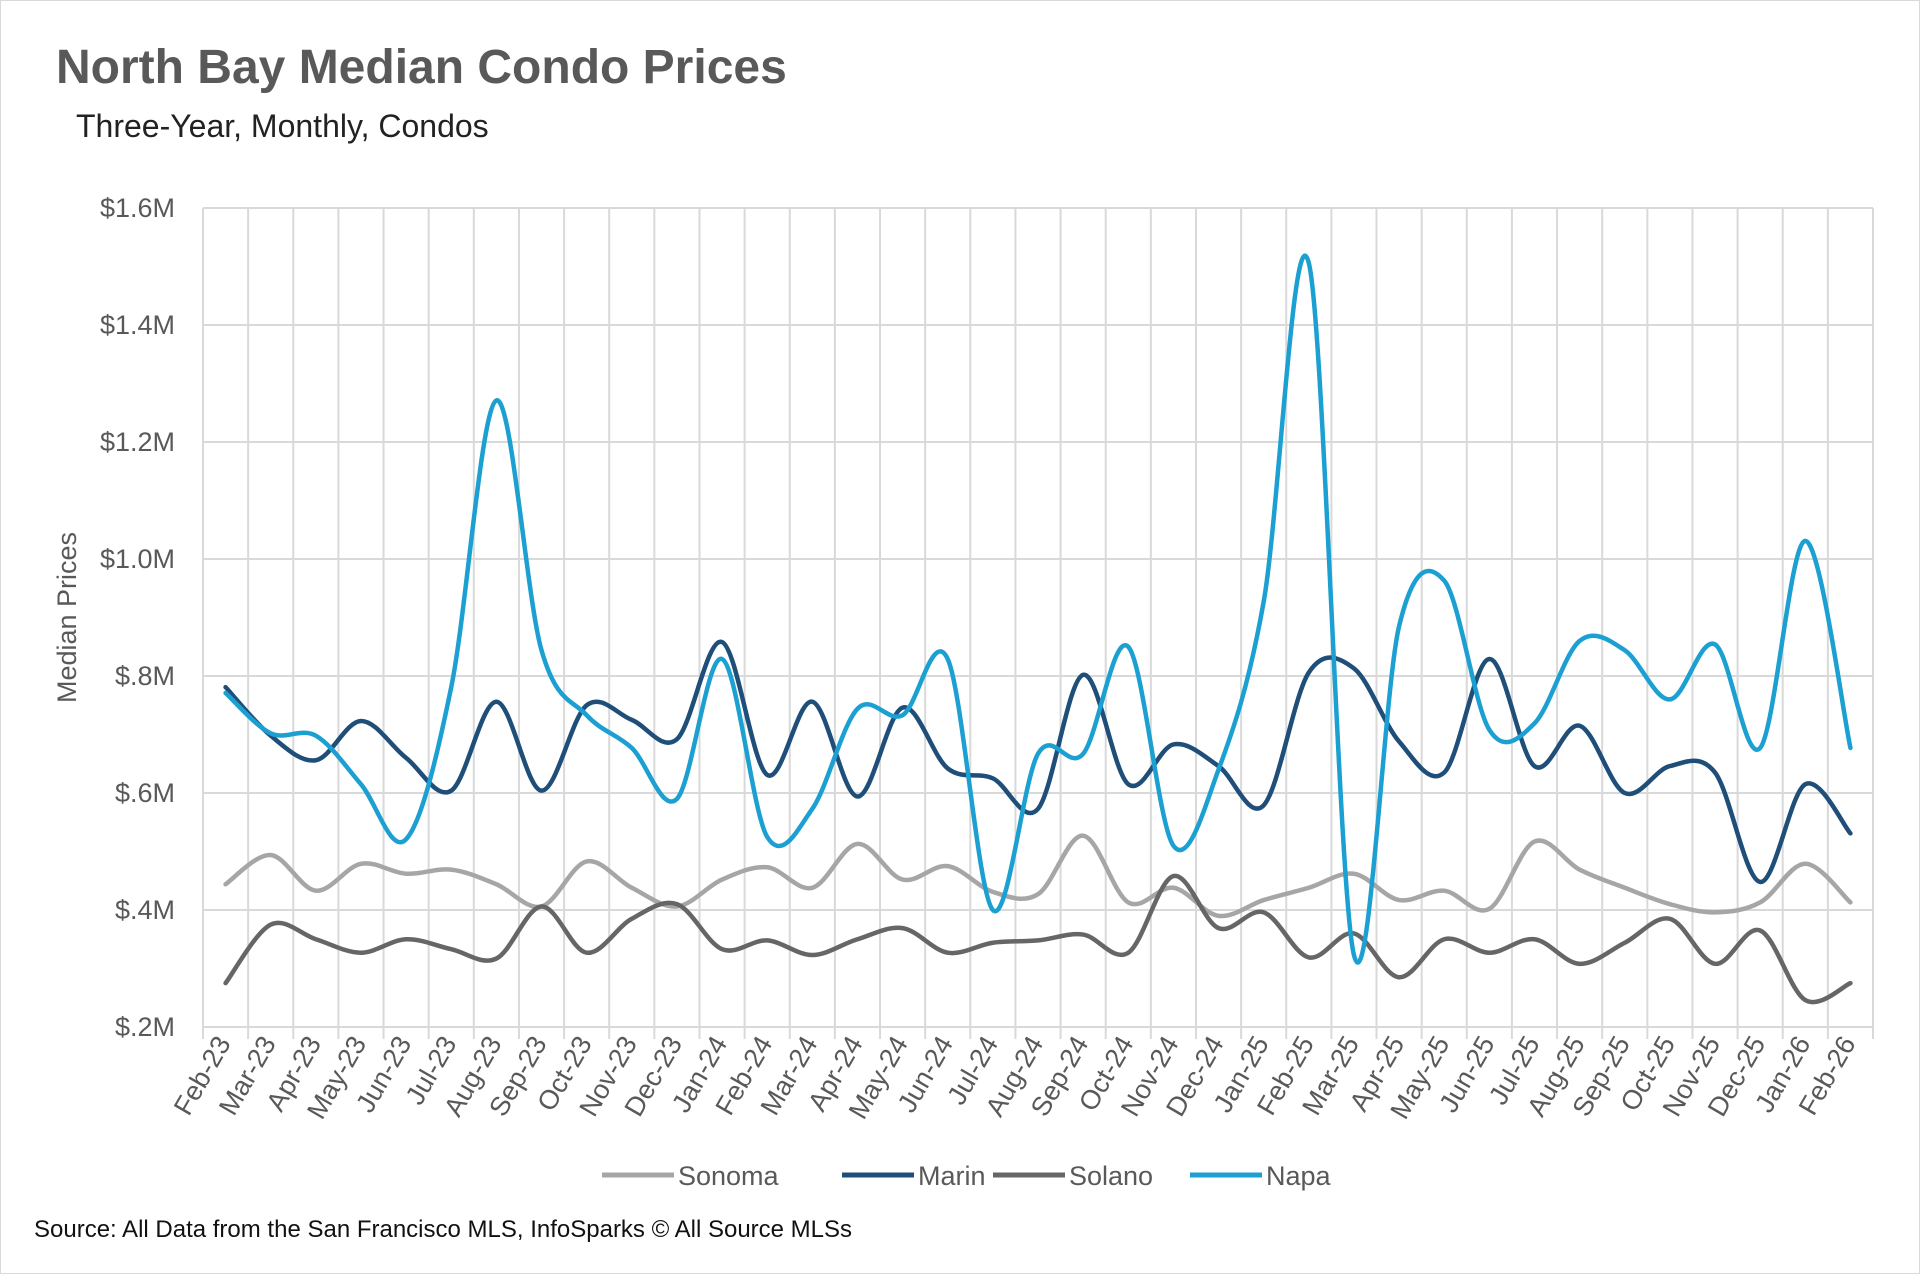 This screenshot has height=1274, width=1920. What do you see at coordinates (1299, 1176) in the screenshot?
I see `legend-label-napa: Napa` at bounding box center [1299, 1176].